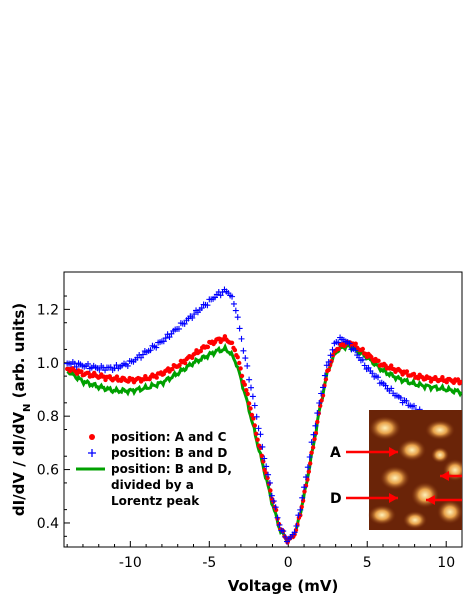 This screenshot has height=599, width=463. What do you see at coordinates (446, 563) in the screenshot?
I see `x-tick-label: 10` at bounding box center [446, 563].